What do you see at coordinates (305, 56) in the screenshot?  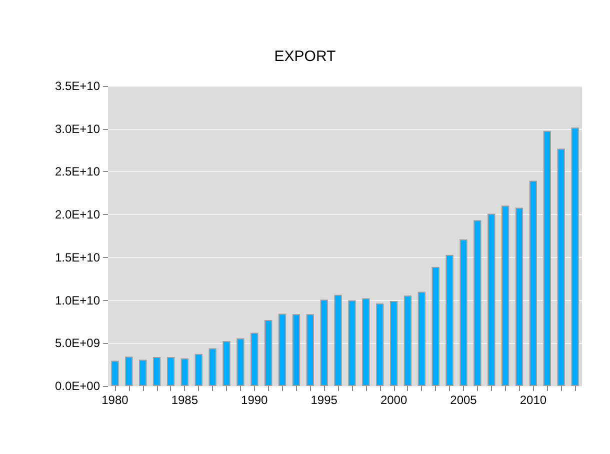 I see `chart-title: EXPORT` at bounding box center [305, 56].